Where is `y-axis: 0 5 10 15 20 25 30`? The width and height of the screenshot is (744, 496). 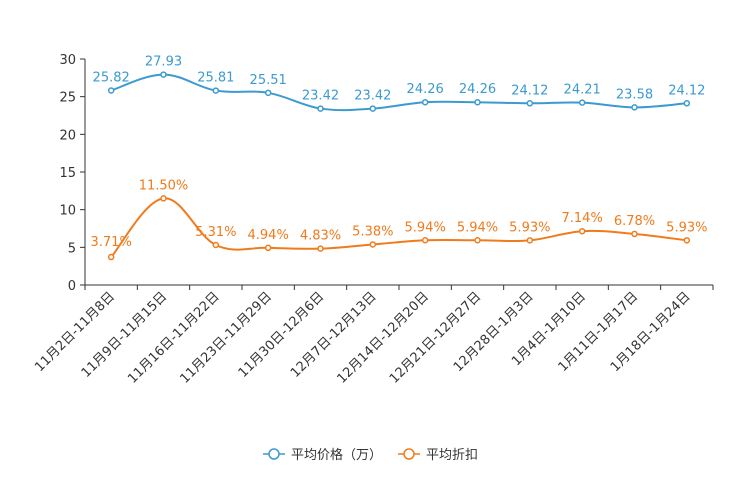 y-axis: 0 5 10 15 20 25 30 is located at coordinates (72, 173).